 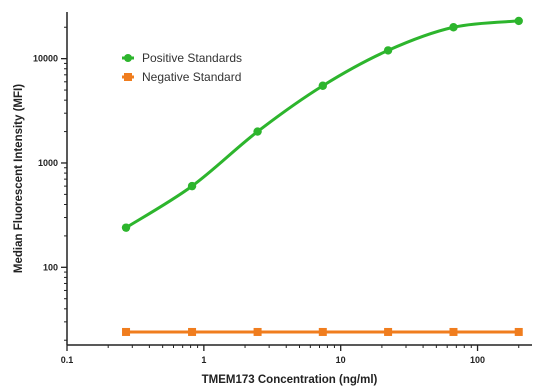 I want to click on y-axis-title: Median Fluorescent Intensity (MFI), so click(x=19, y=178).